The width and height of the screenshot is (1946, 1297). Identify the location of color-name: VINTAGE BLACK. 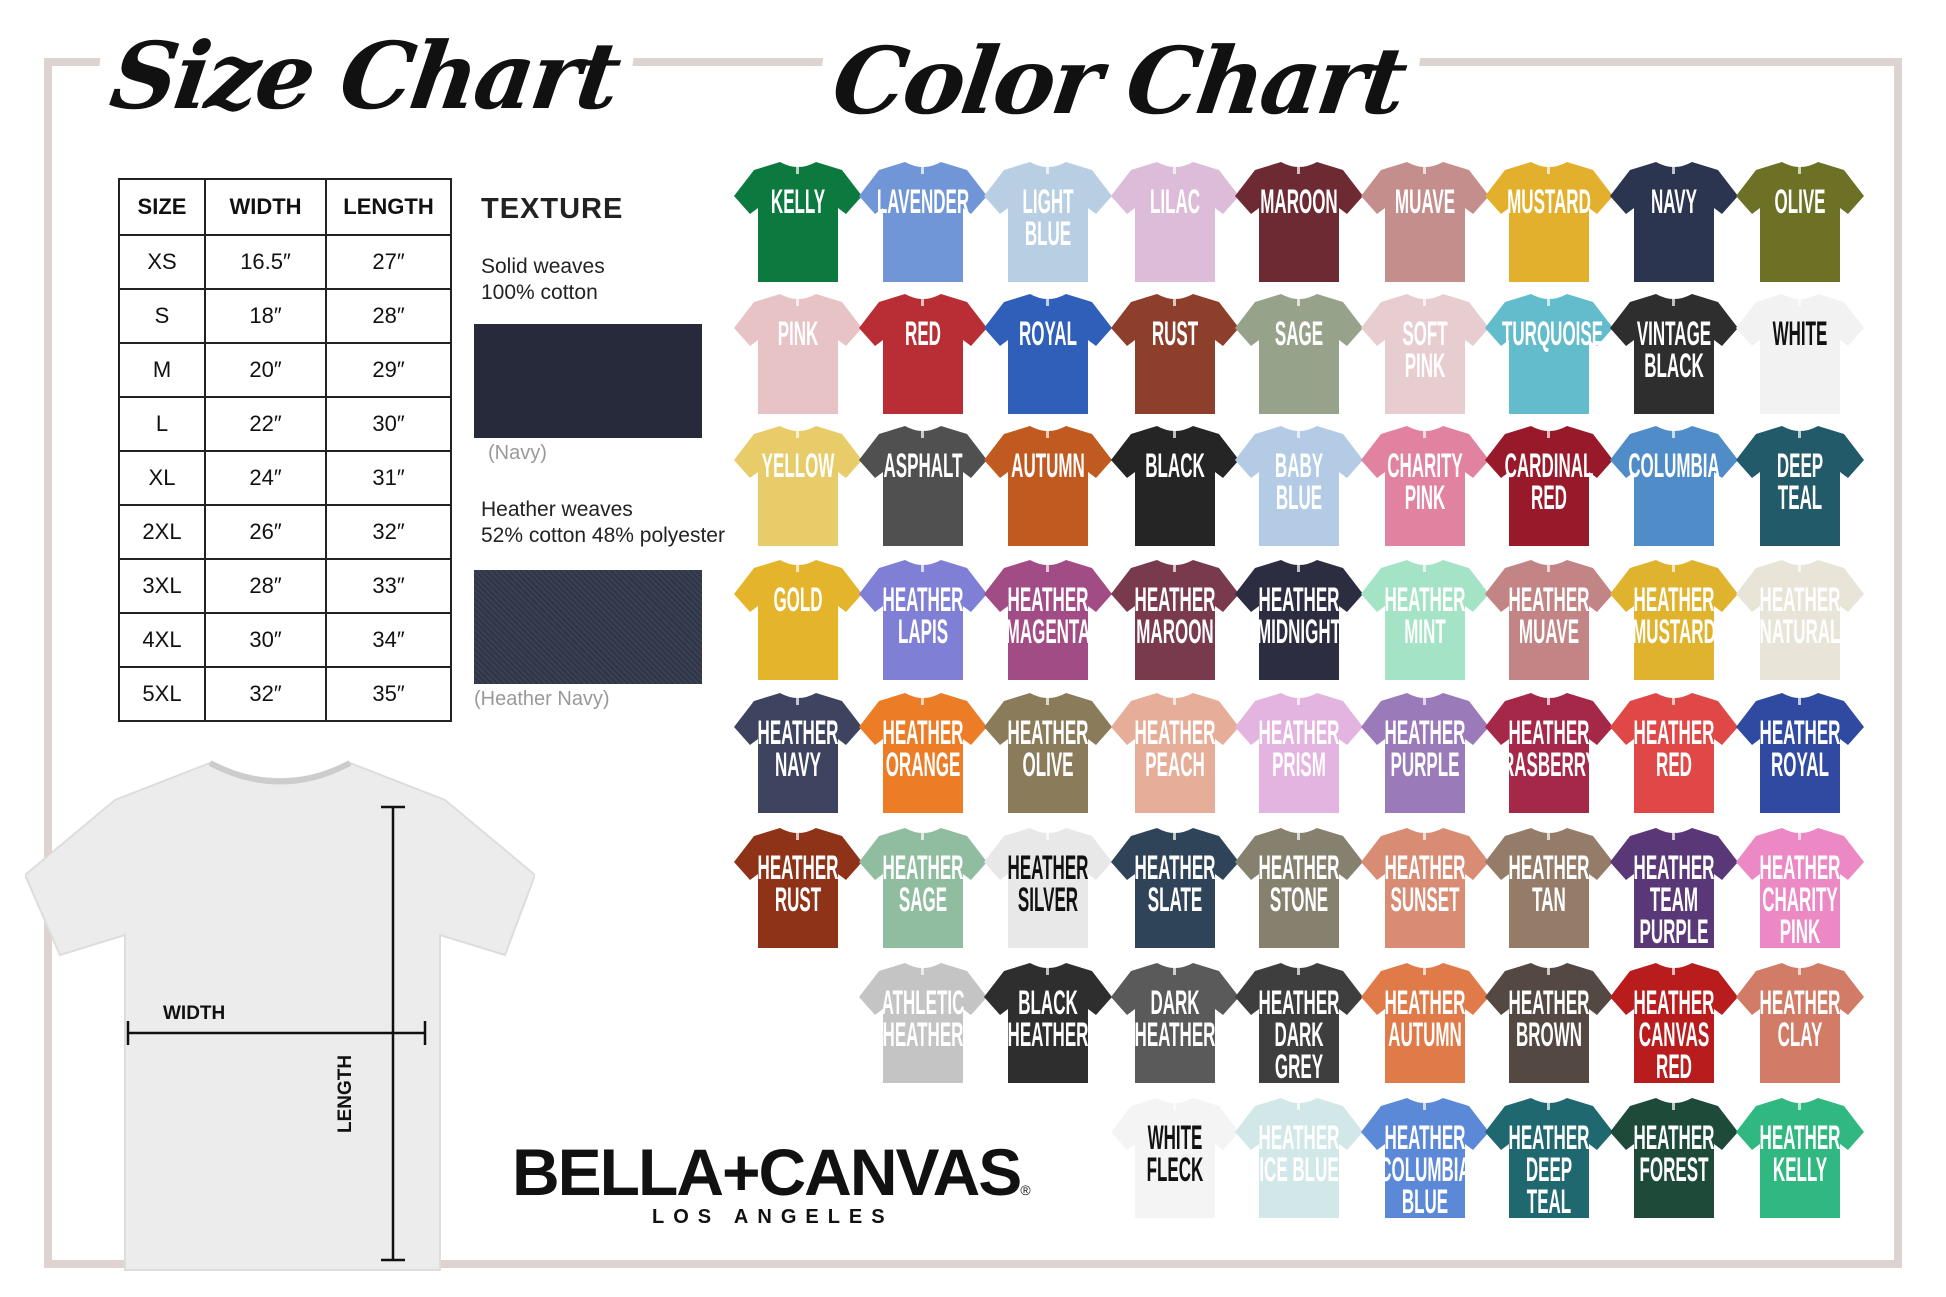
(1674, 350).